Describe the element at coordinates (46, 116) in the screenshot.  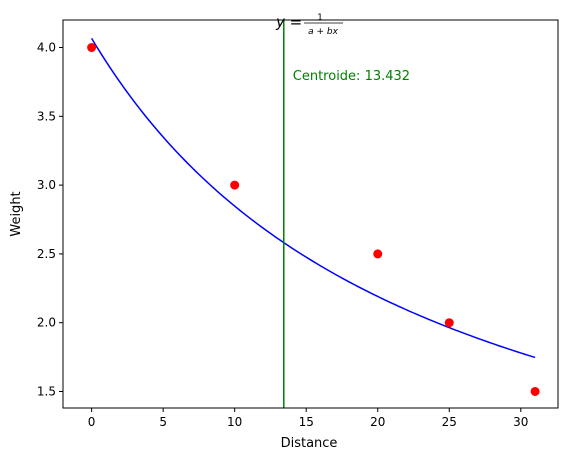
I see `y-tick-label: 3.5` at that location.